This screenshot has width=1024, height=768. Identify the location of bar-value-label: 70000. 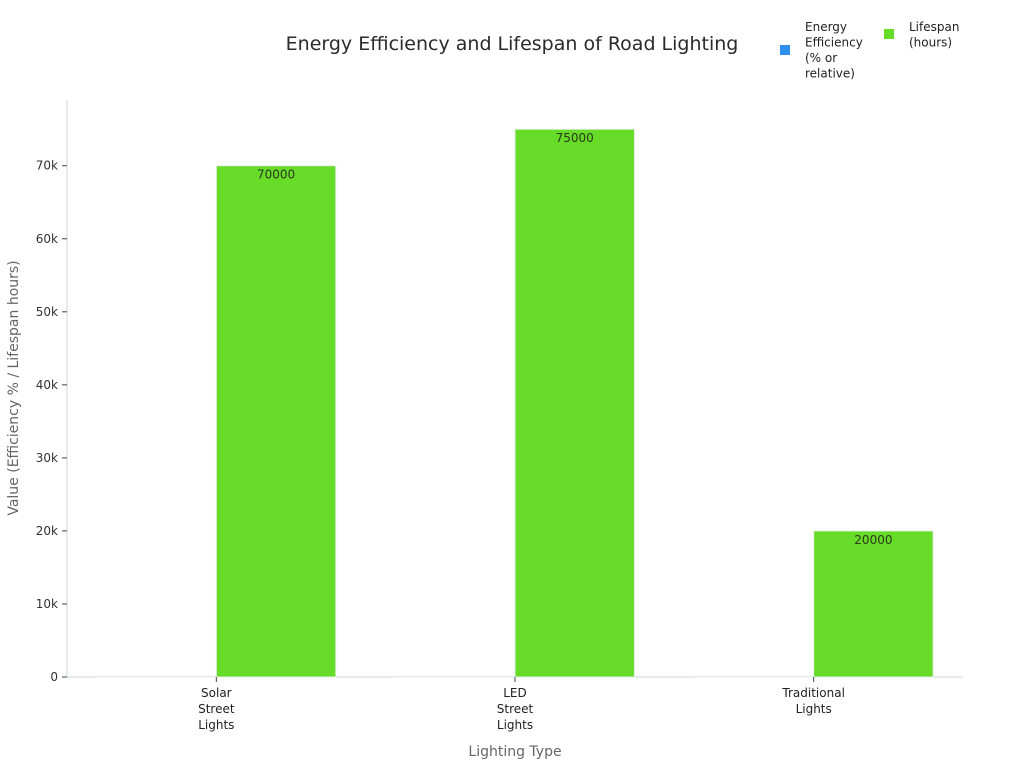
(276, 175).